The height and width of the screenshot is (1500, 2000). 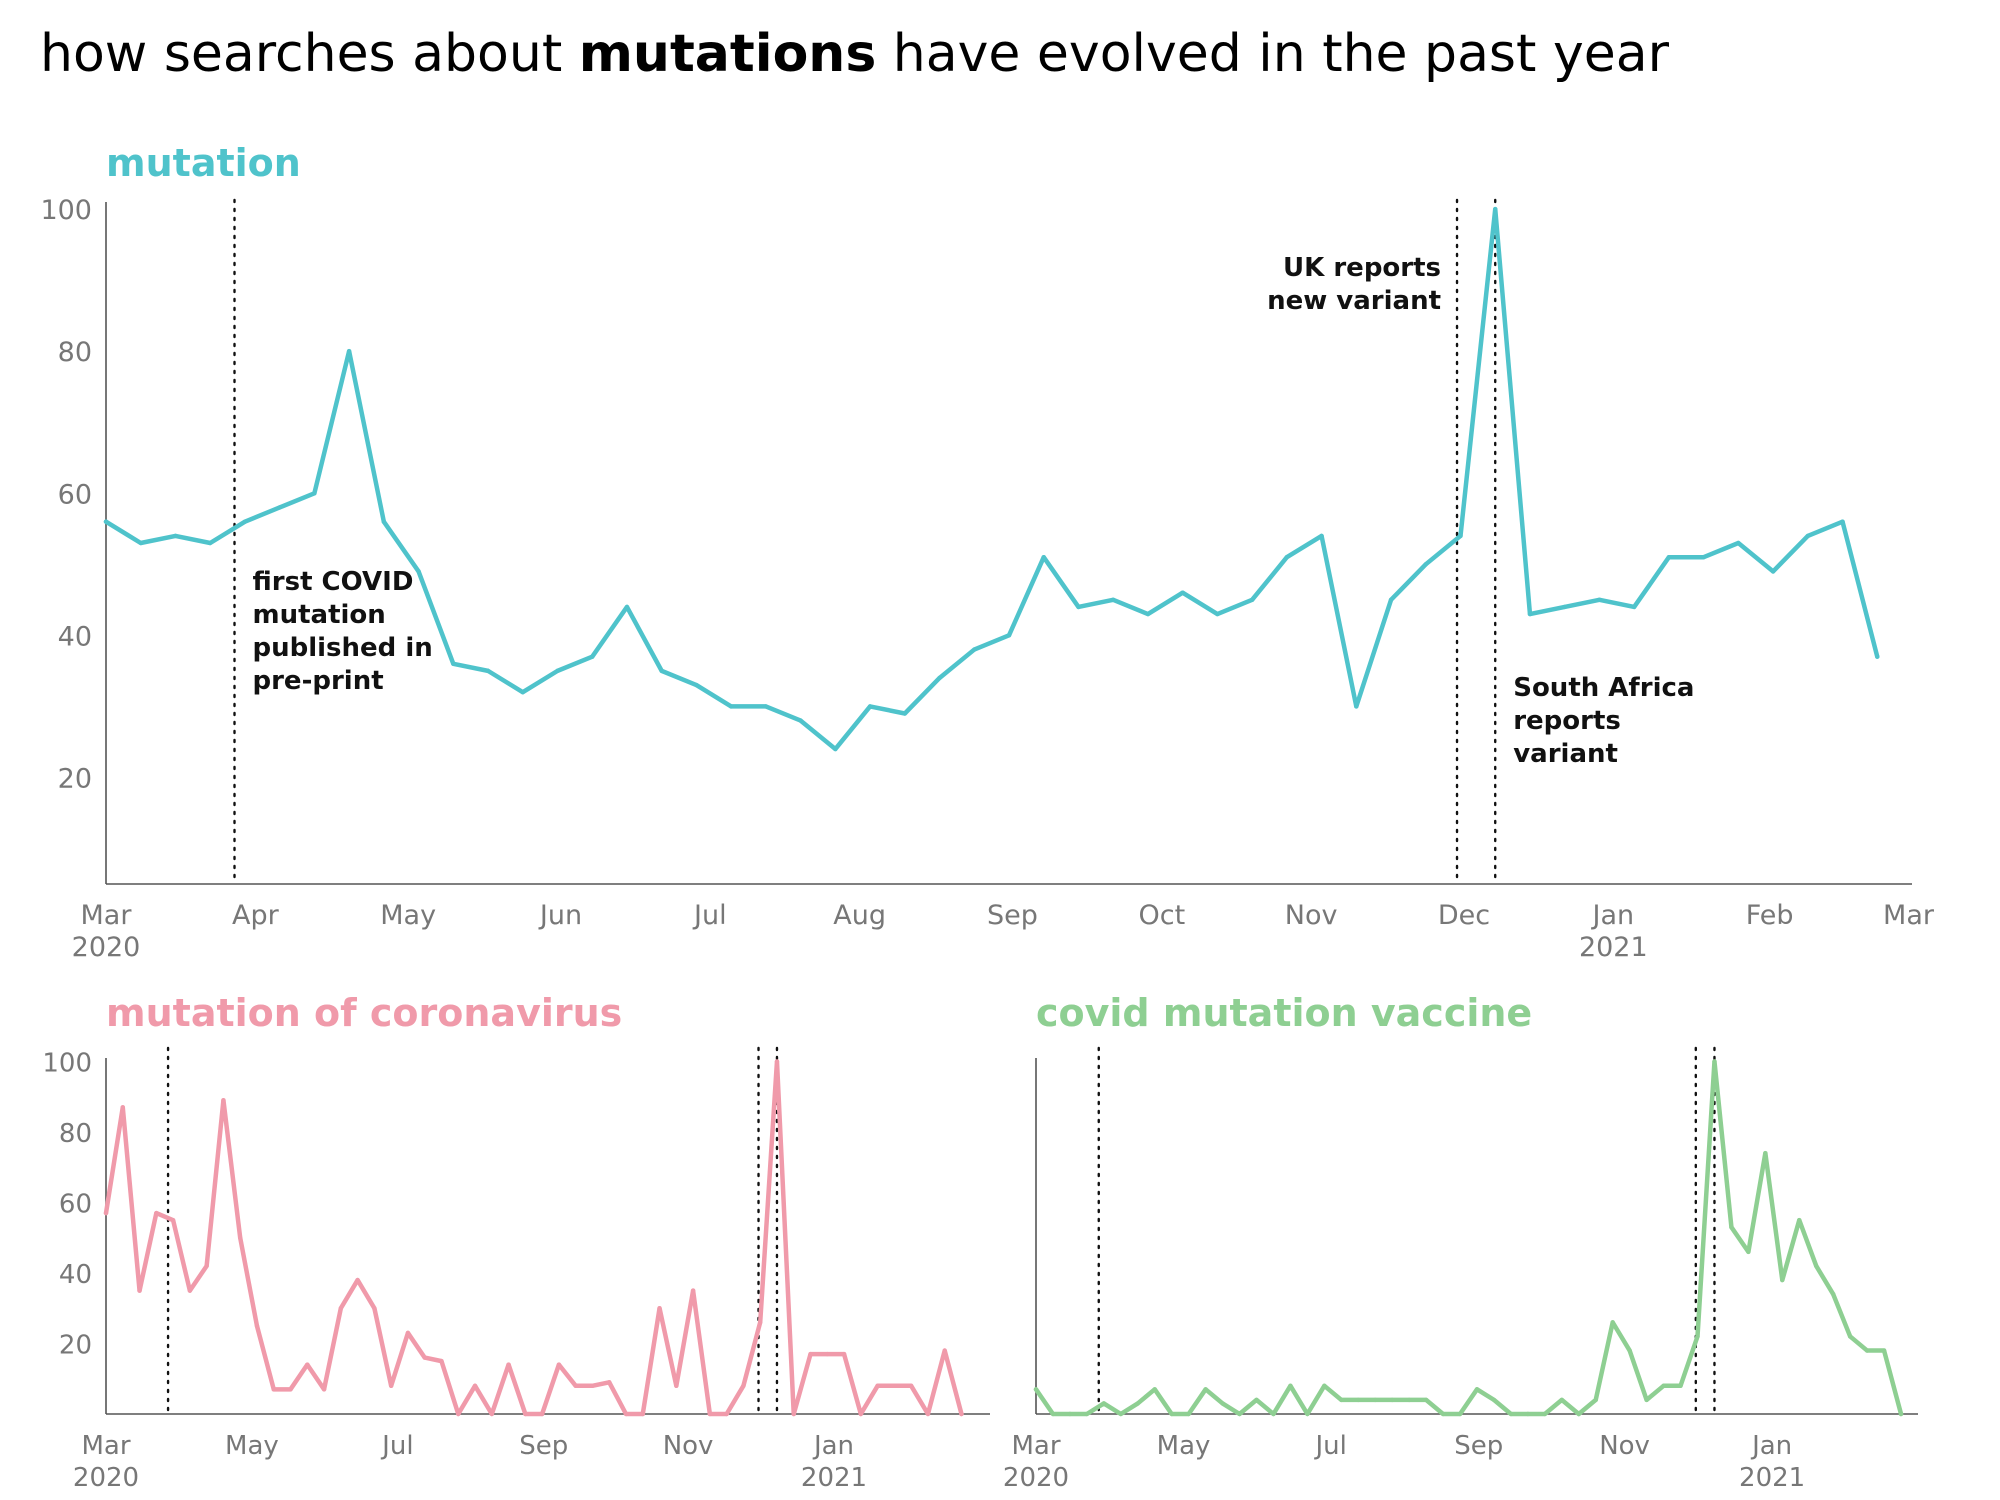 I want to click on x-tick-label: Jan, so click(x=1613, y=915).